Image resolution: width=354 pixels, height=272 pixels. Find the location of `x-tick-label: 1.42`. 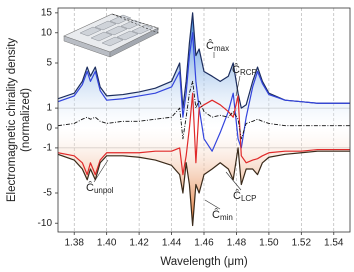

x-tick-label: 1.42 is located at coordinates (139, 243).